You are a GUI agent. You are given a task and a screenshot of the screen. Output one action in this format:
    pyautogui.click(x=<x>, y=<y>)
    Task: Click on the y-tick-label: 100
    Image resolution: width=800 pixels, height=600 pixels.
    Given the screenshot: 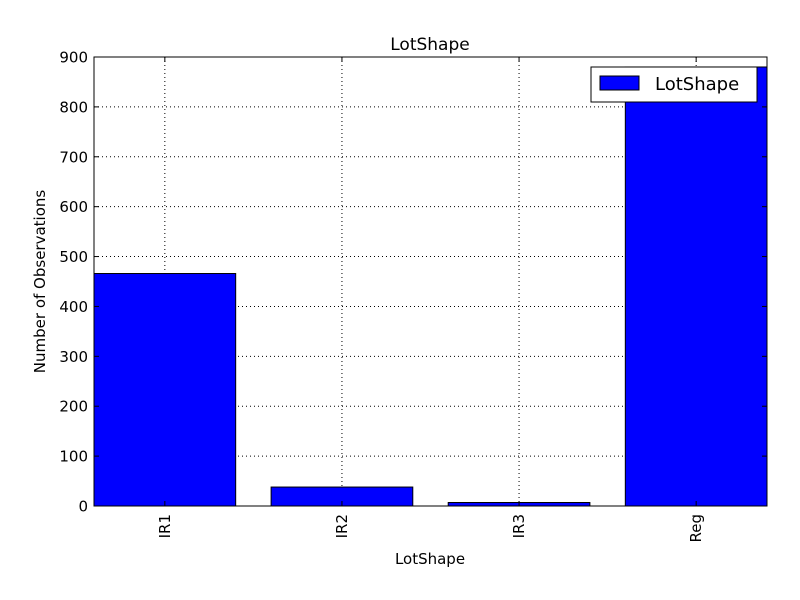 What is the action you would take?
    pyautogui.click(x=73, y=457)
    